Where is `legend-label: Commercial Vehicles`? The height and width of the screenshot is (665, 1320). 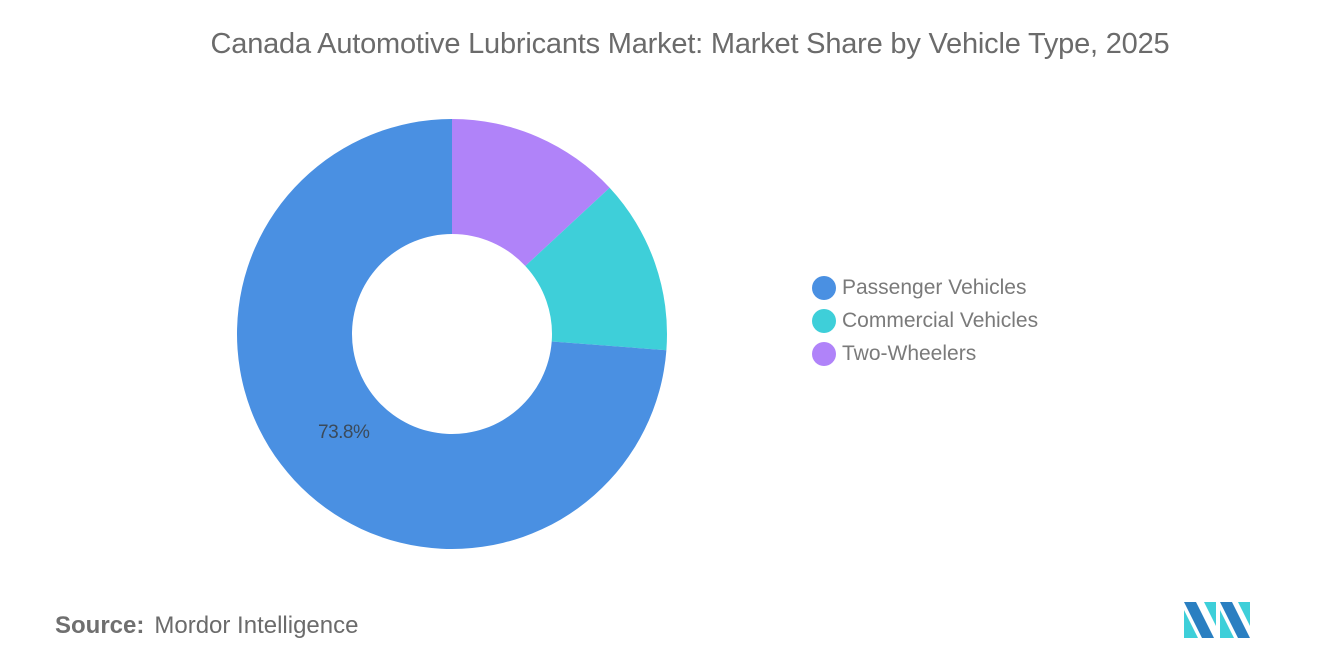 legend-label: Commercial Vehicles is located at coordinates (940, 320).